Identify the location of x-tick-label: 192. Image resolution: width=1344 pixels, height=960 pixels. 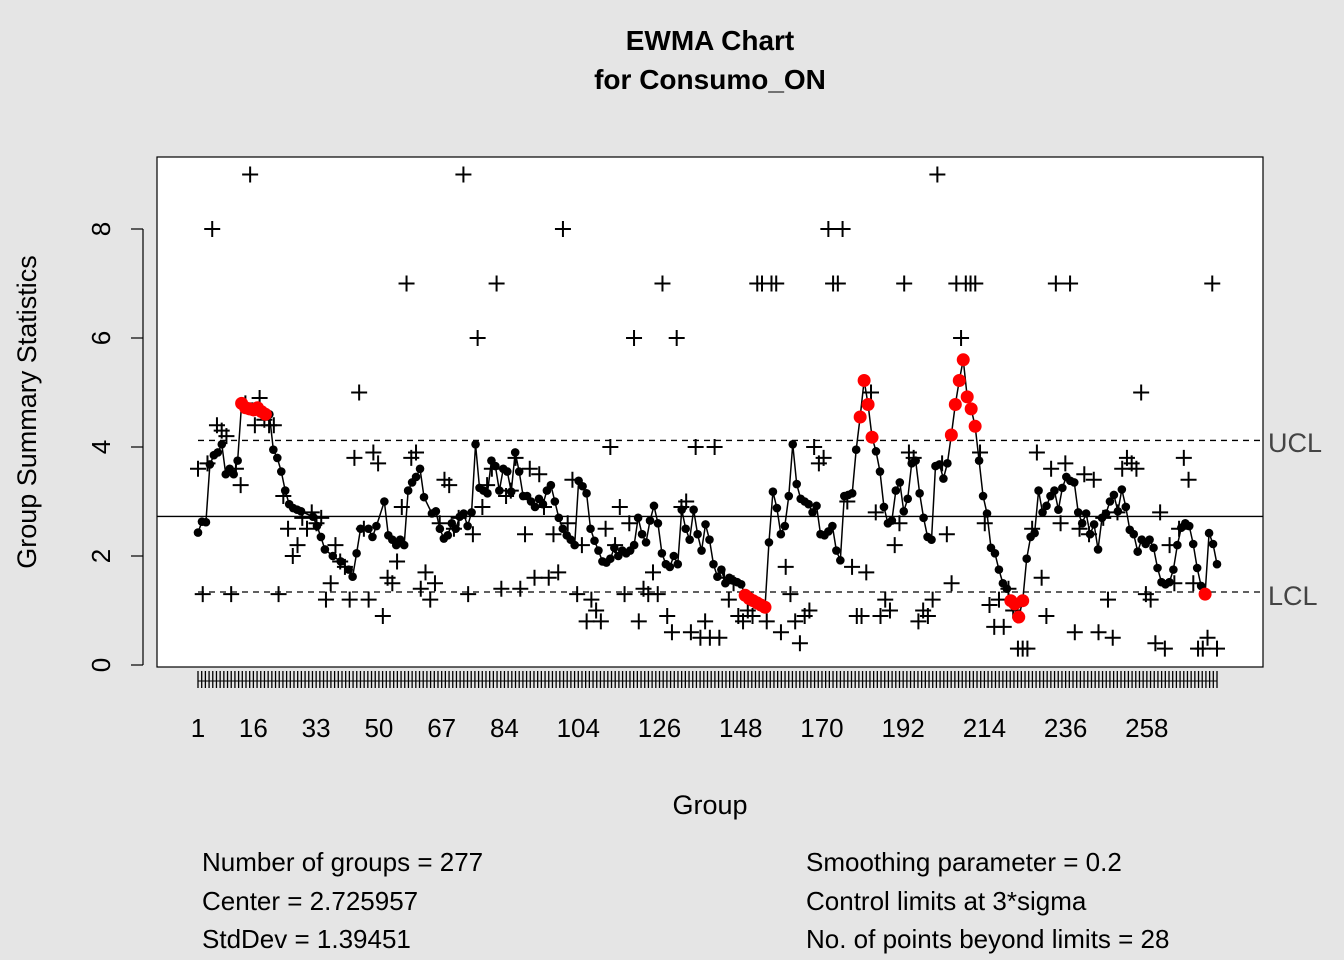
(902, 728).